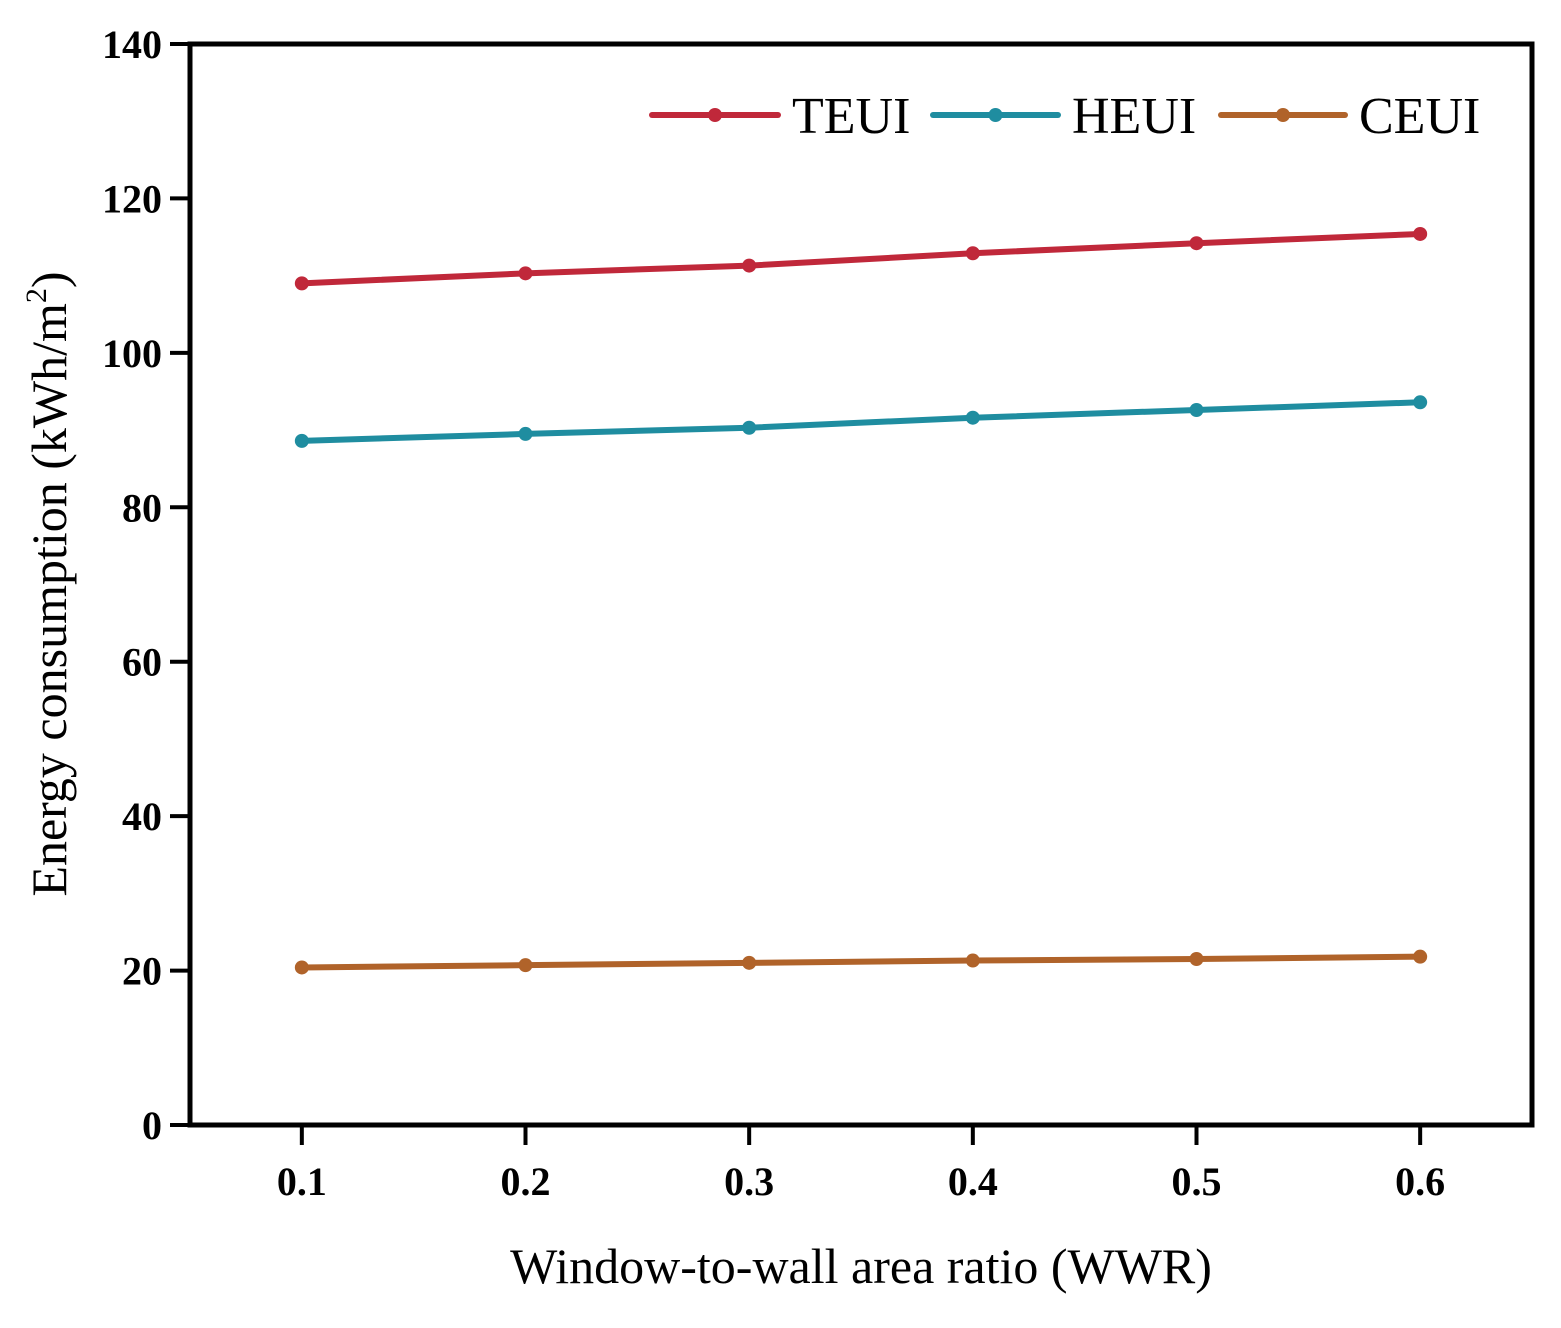 This screenshot has height=1328, width=1561. I want to click on legend-label-ceui: CEUI, so click(1419, 116).